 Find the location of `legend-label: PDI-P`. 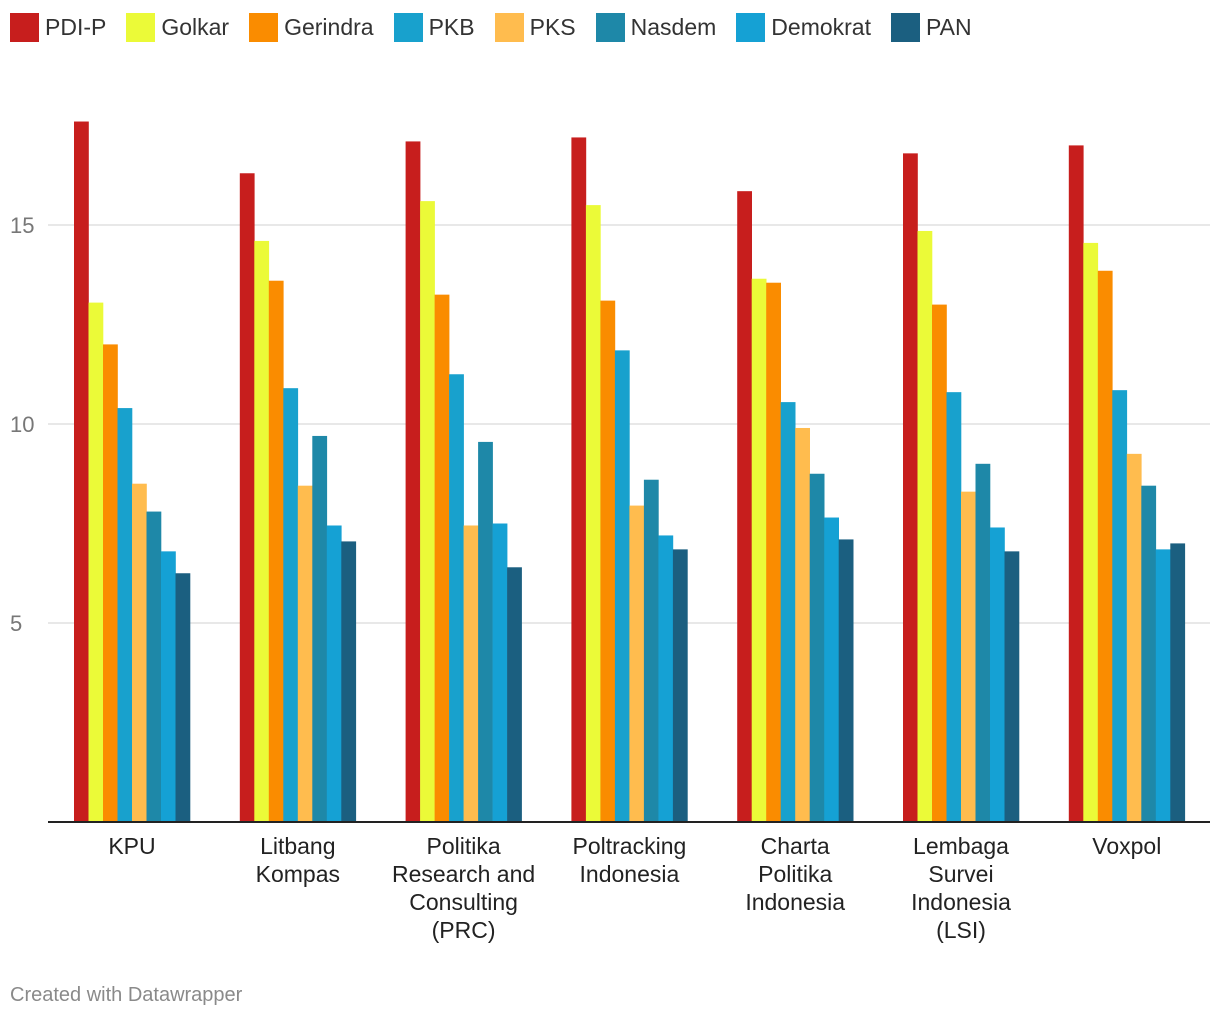

legend-label: PDI-P is located at coordinates (76, 26).